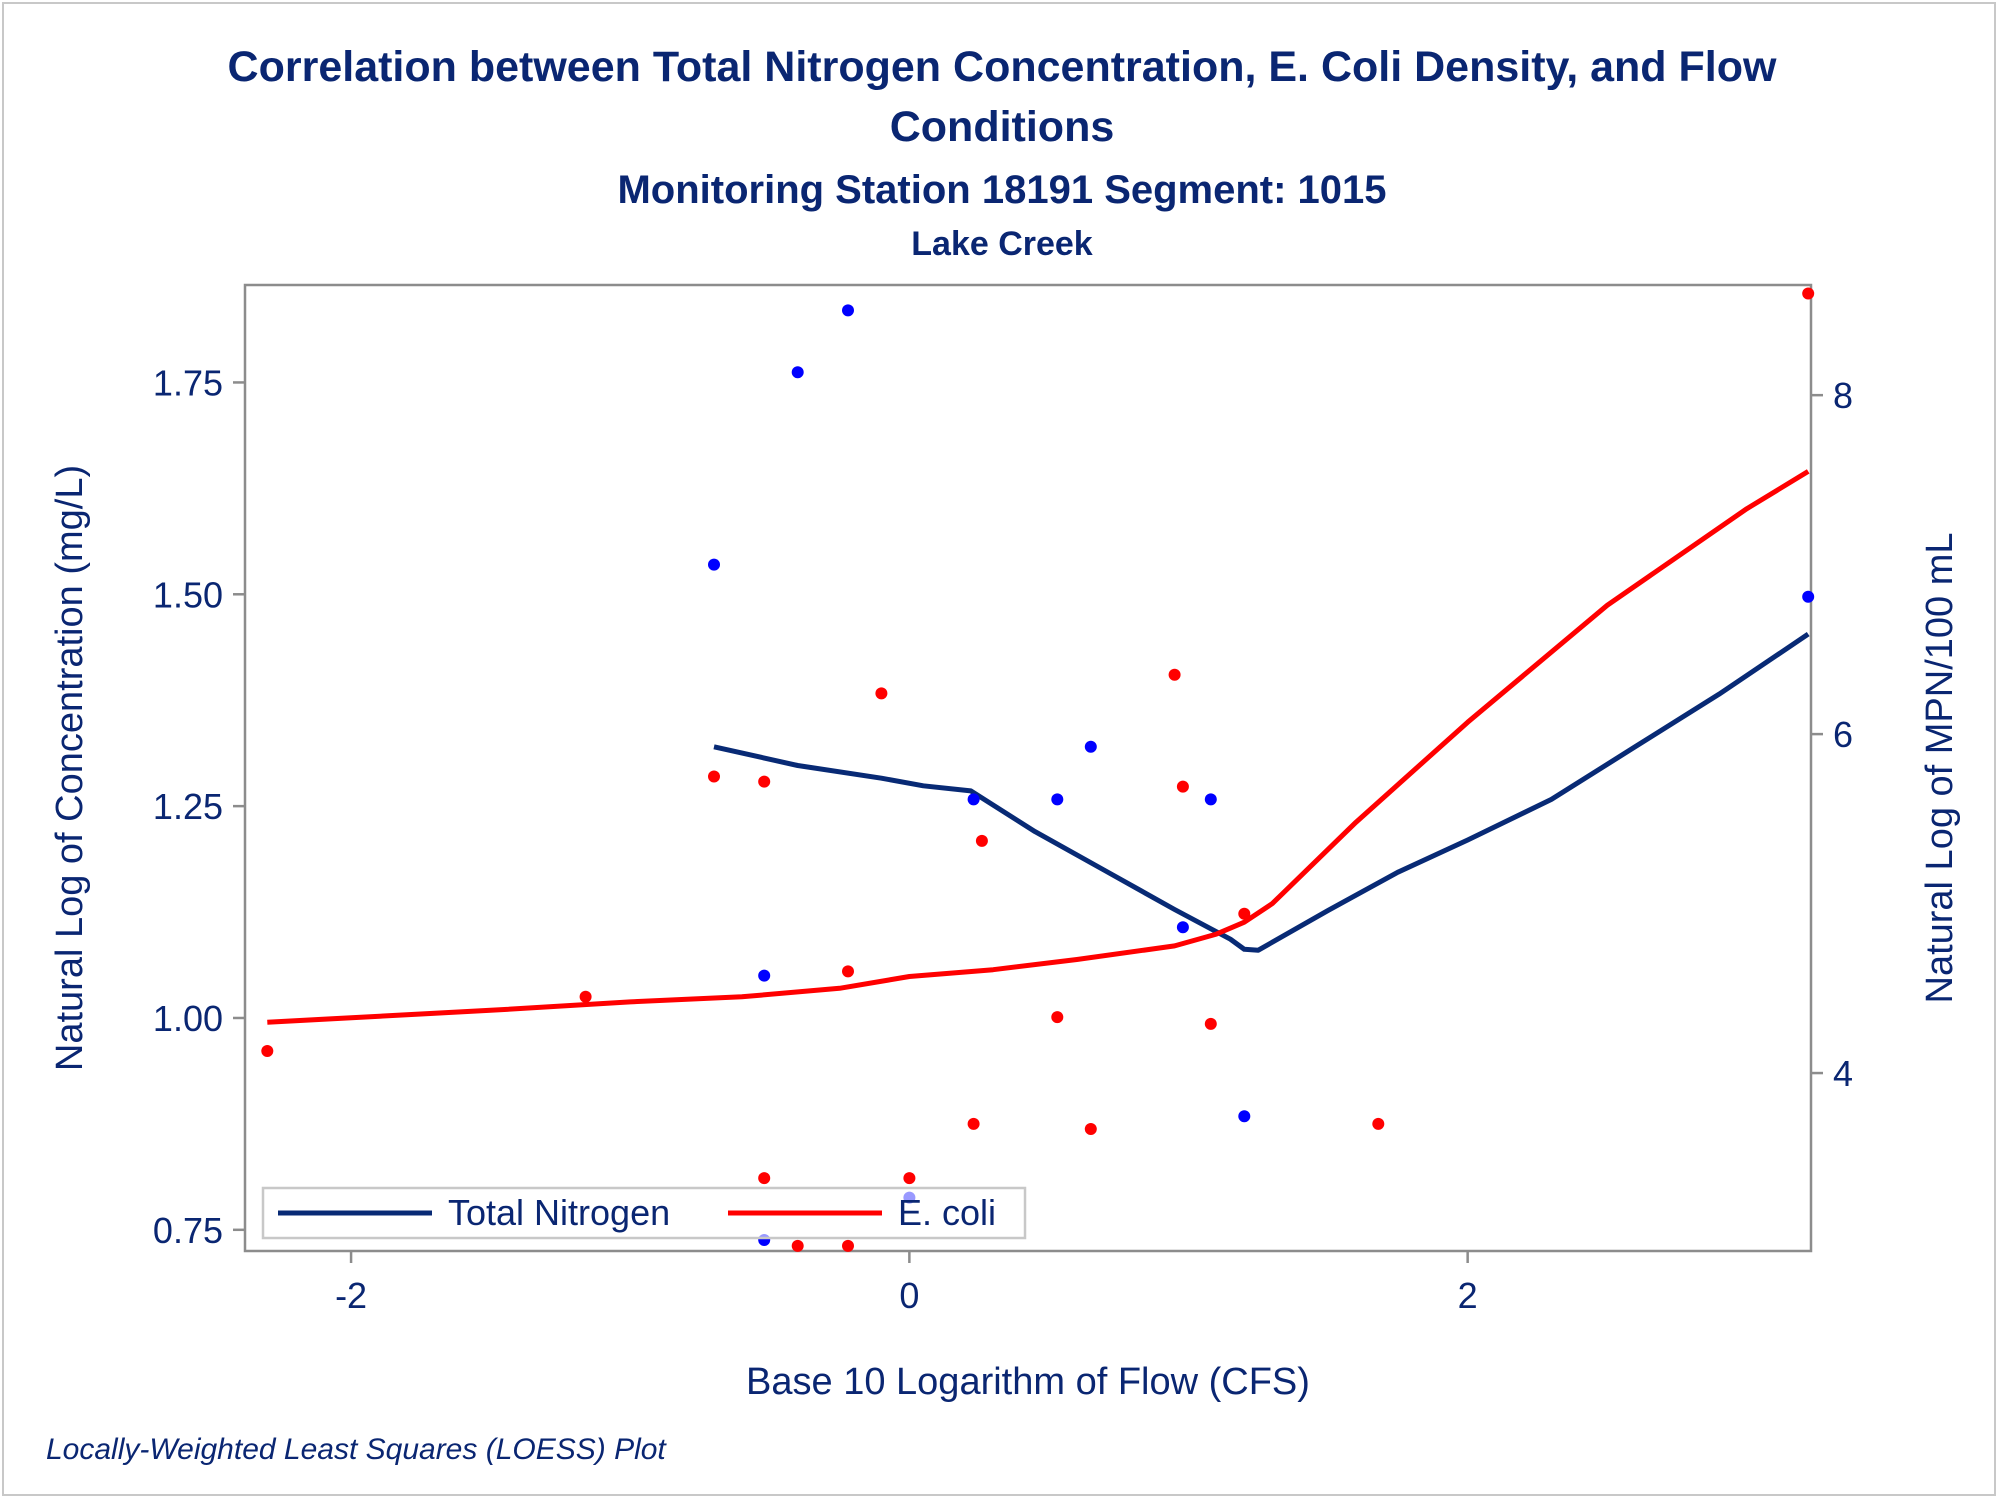  Describe the element at coordinates (188, 594) in the screenshot. I see `y-left-tick-label: 1.50` at that location.